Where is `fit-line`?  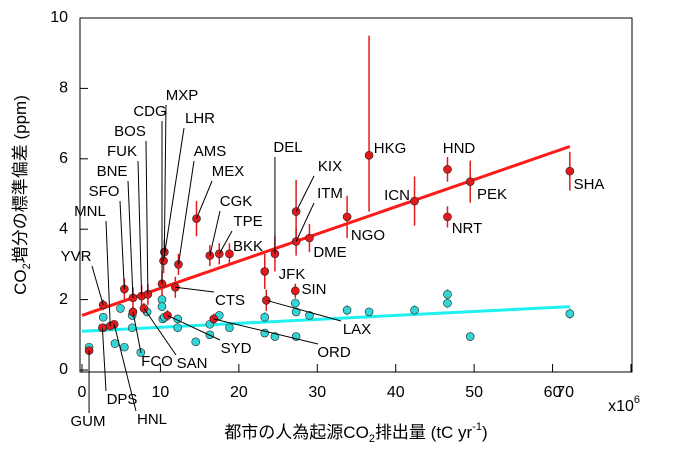 fit-line is located at coordinates (325, 319).